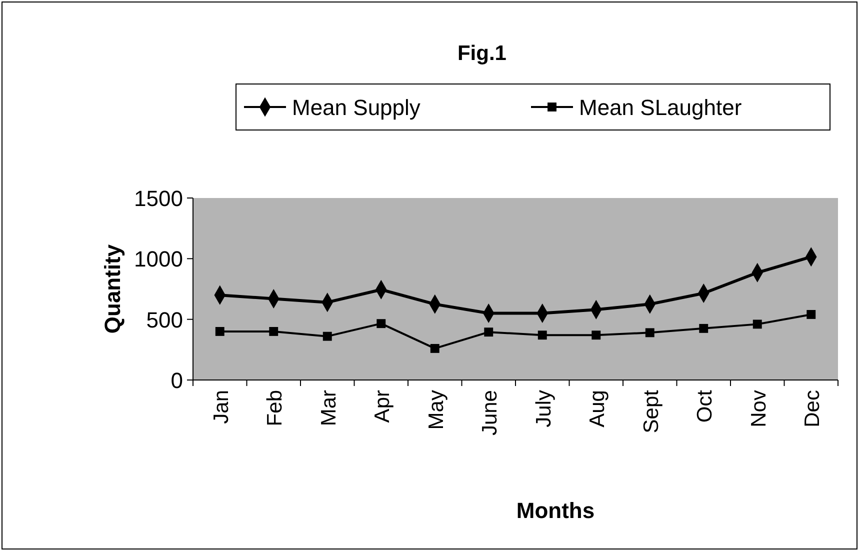 Image resolution: width=859 pixels, height=551 pixels. What do you see at coordinates (382, 406) in the screenshot?
I see `x-tick-label: Apr` at bounding box center [382, 406].